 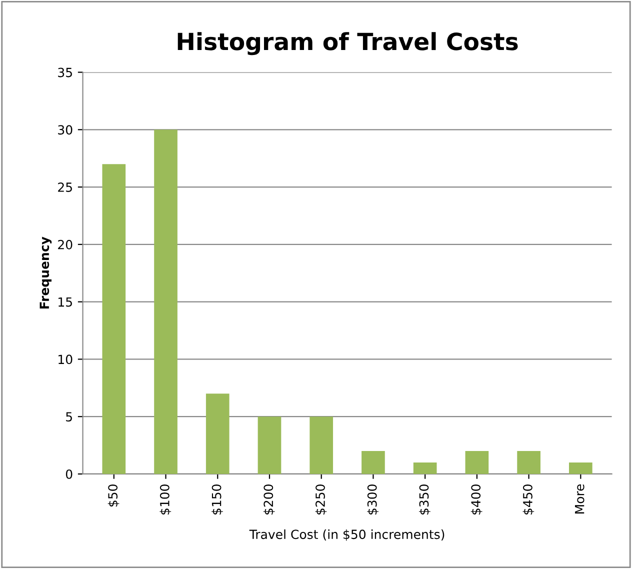 I want to click on x-tick-label: $450, so click(x=528, y=499).